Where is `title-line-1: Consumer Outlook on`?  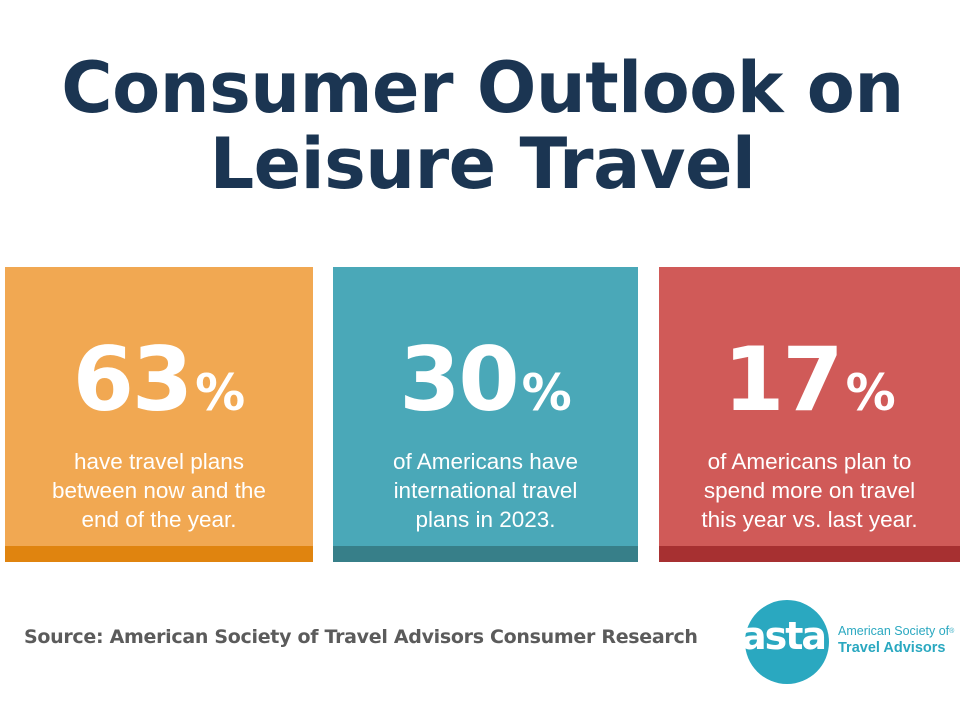 title-line-1: Consumer Outlook on is located at coordinates (482, 88).